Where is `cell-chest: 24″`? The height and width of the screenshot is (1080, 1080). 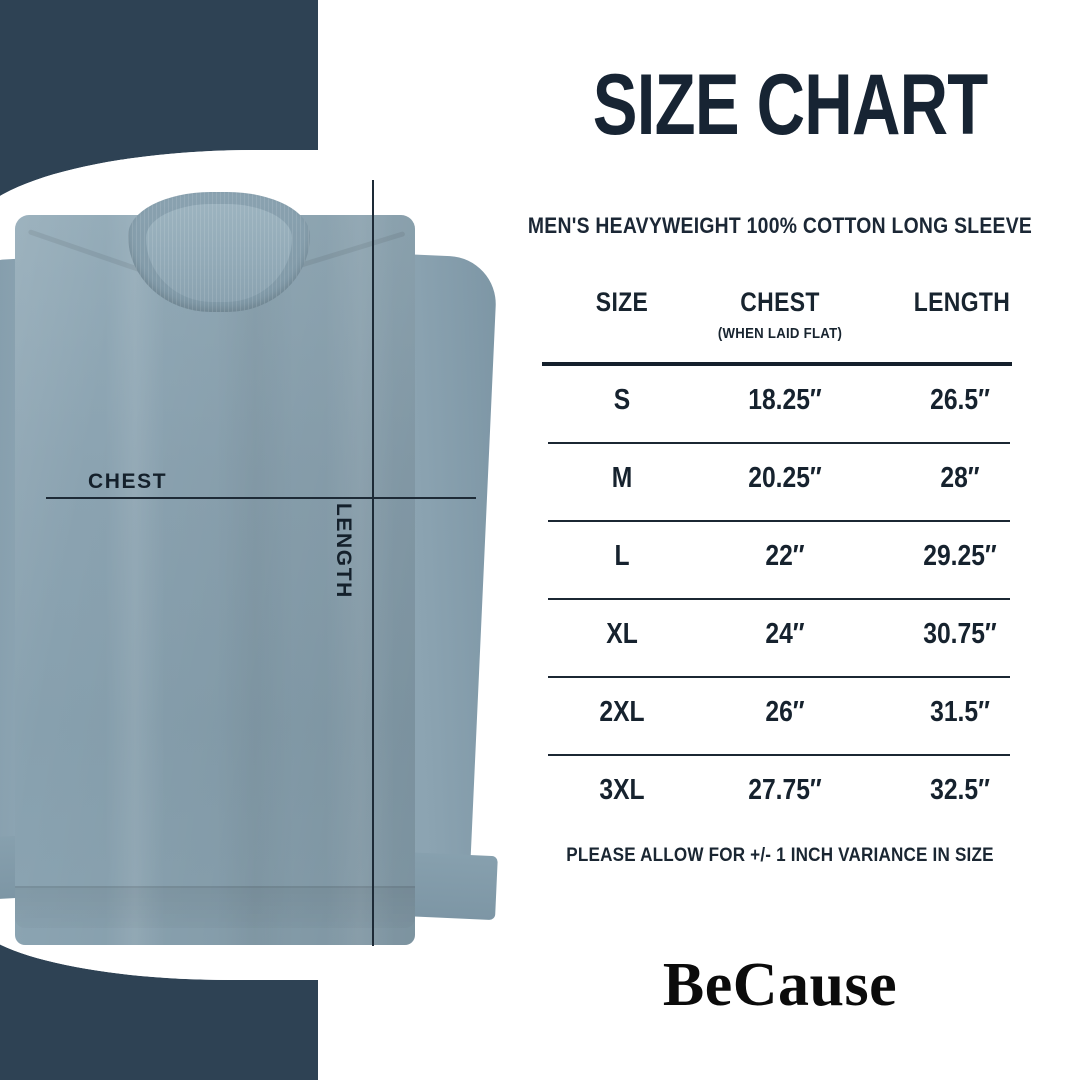 cell-chest: 24″ is located at coordinates (785, 634).